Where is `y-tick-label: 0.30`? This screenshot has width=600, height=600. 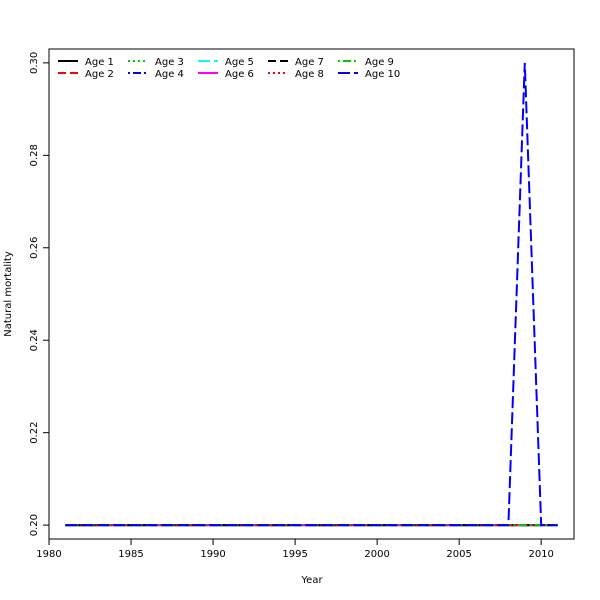
y-tick-label: 0.30 is located at coordinates (34, 63).